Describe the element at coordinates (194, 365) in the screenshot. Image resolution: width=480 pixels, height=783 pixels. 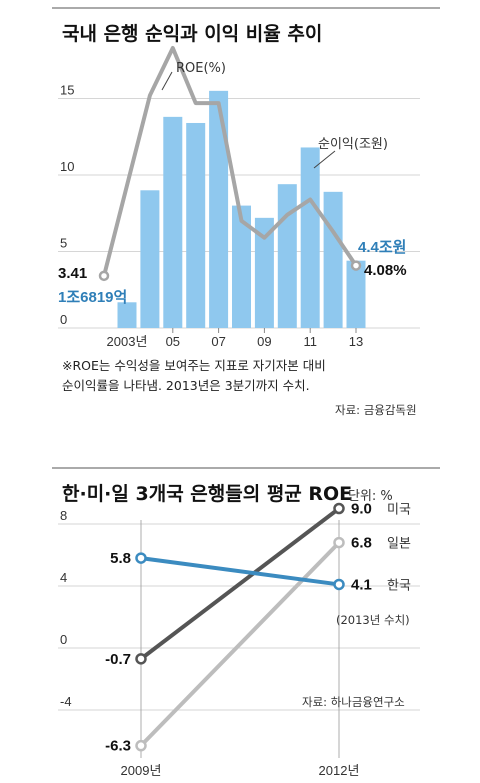
I see `chart1-note-line1: ※ROE는 수익성을 보여주는 지표로 자기자본 대비` at that location.